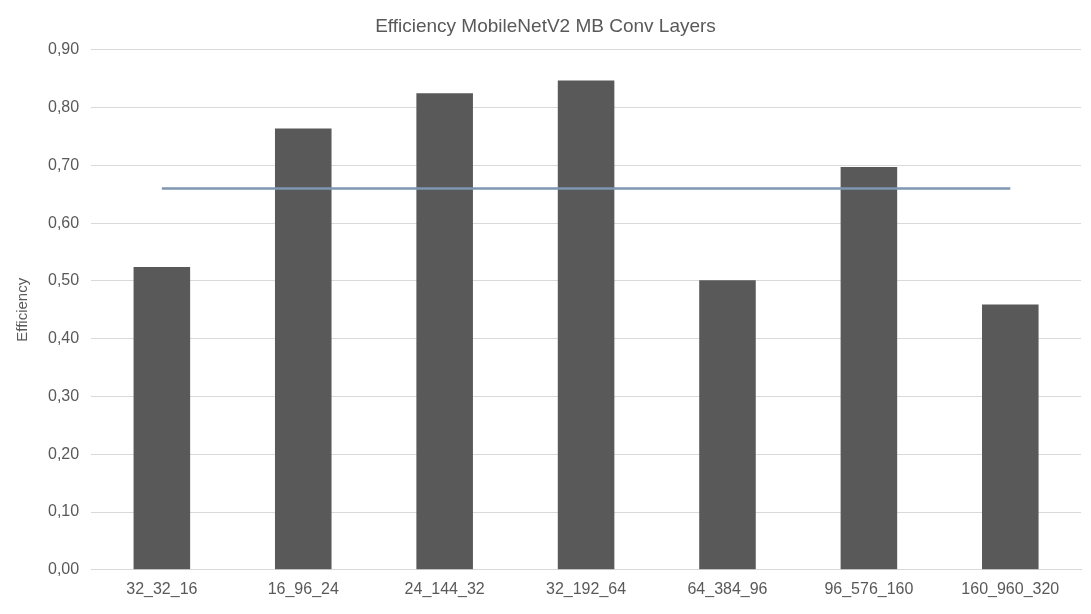  I want to click on x-tick-label: 160_960_320, so click(1010, 588).